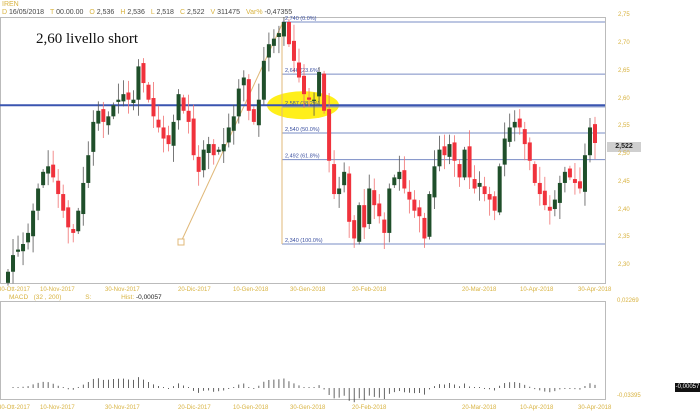  What do you see at coordinates (369, 408) in the screenshot?
I see `macd-x-tick-label: 20-Feb-2018` at bounding box center [369, 408].